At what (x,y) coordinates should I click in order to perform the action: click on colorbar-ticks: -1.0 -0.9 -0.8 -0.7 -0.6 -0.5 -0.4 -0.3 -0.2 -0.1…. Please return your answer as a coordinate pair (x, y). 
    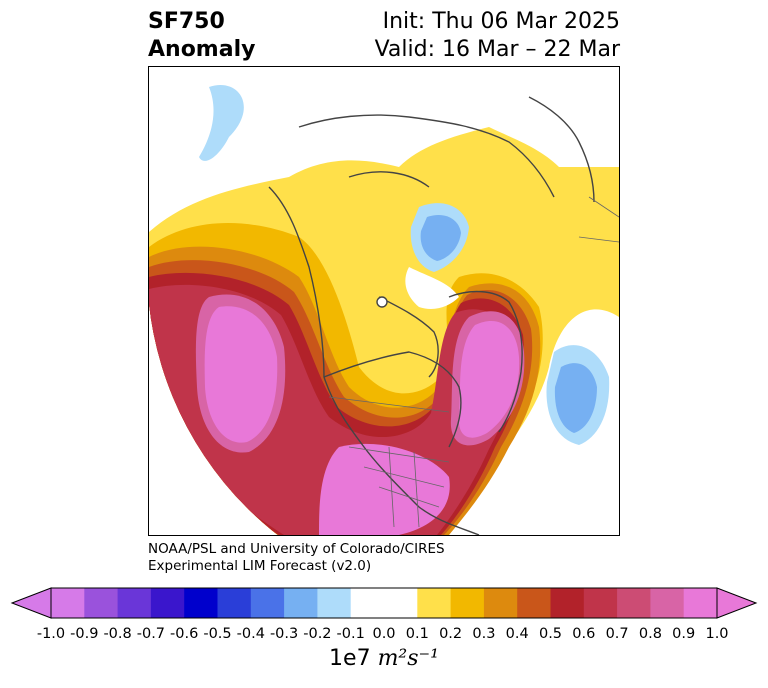
    Looking at the image, I should click on (384, 636).